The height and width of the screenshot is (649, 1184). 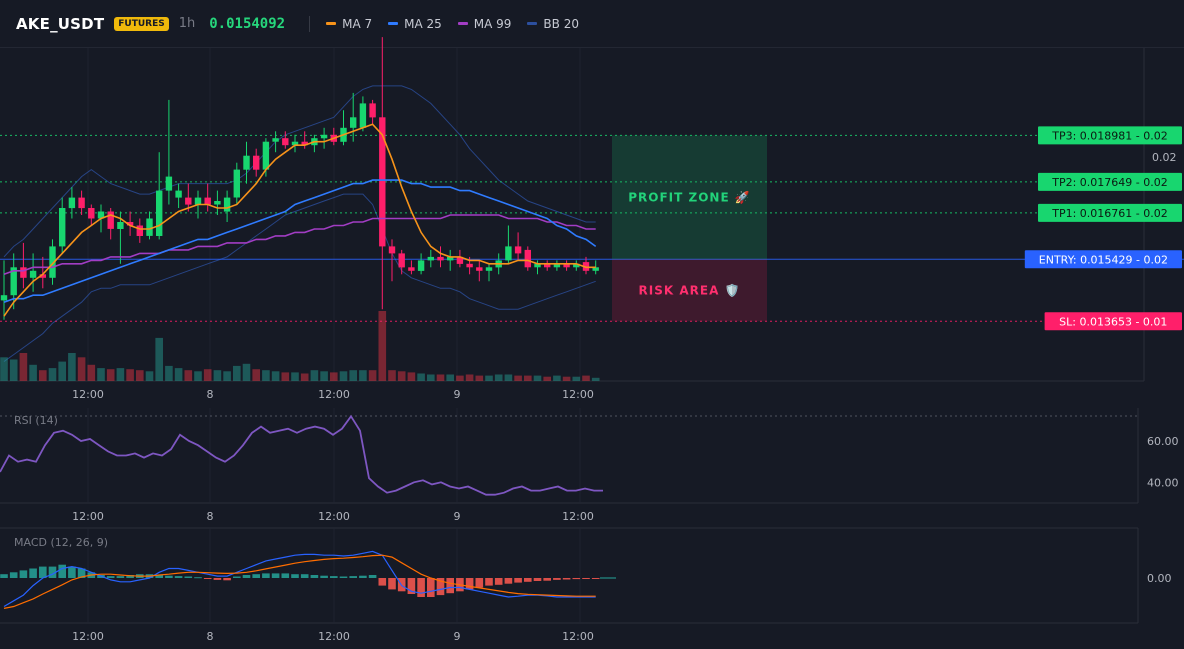 I want to click on rsi-axis-tick-label: 60.00, so click(x=1163, y=441).